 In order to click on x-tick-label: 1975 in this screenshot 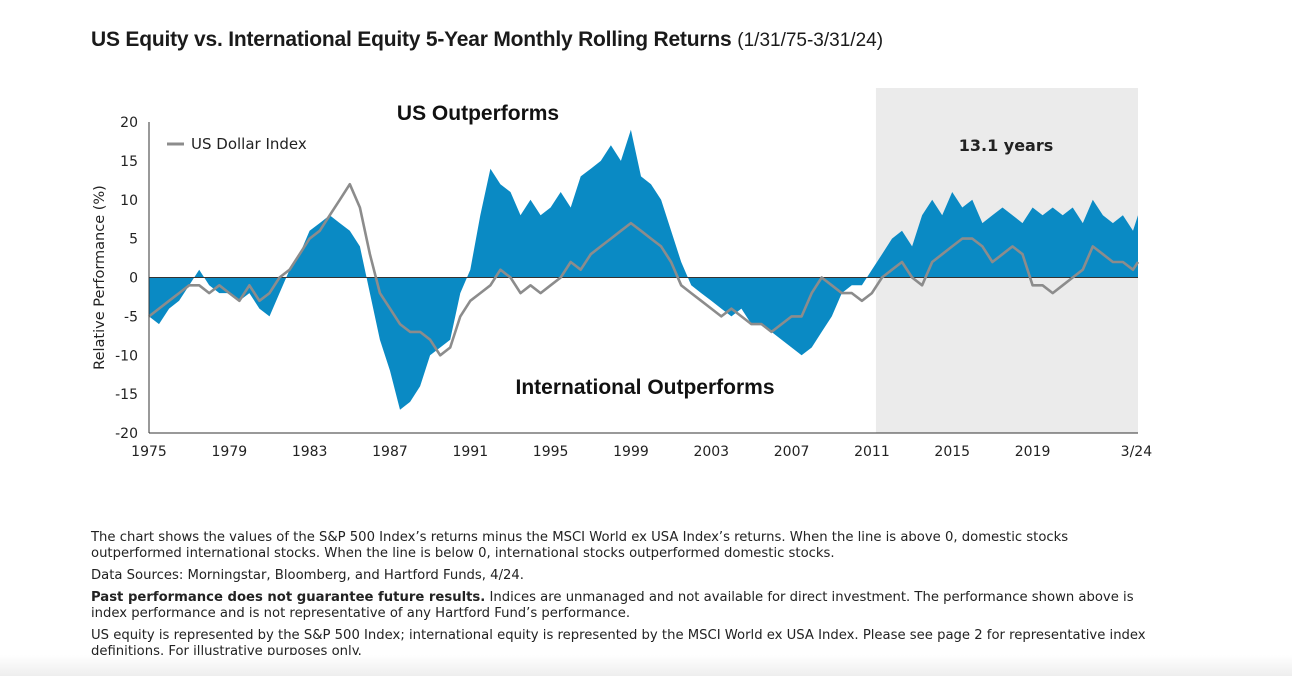, I will do `click(149, 452)`.